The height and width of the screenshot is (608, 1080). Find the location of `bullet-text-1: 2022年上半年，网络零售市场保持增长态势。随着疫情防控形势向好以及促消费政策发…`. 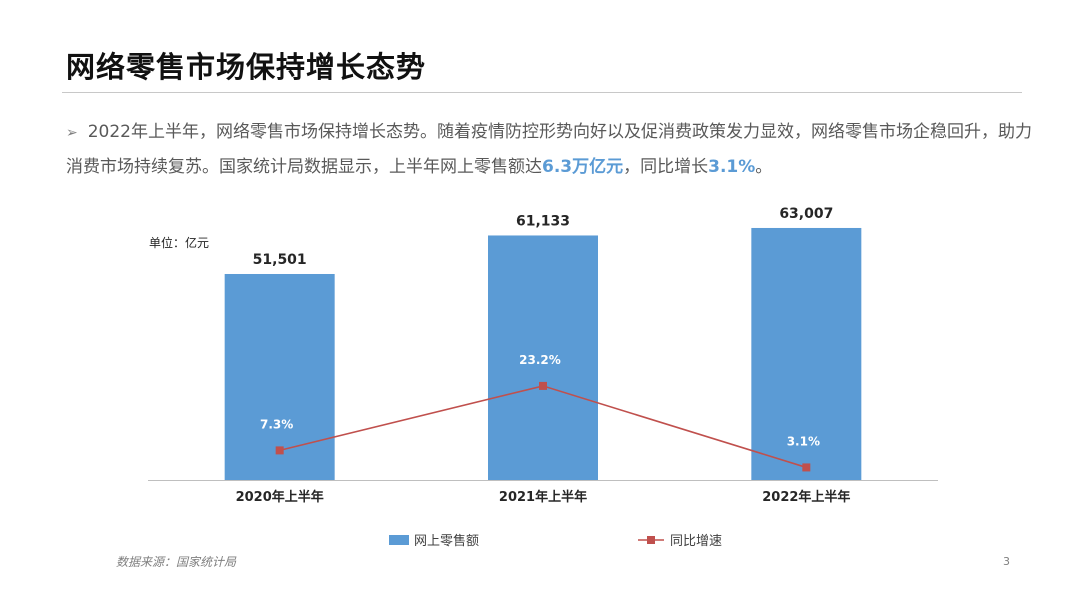

bullet-text-1: 2022年上半年，网络零售市场保持增长态势。随着疫情防控形势向好以及促消费政策发… is located at coordinates (549, 149).